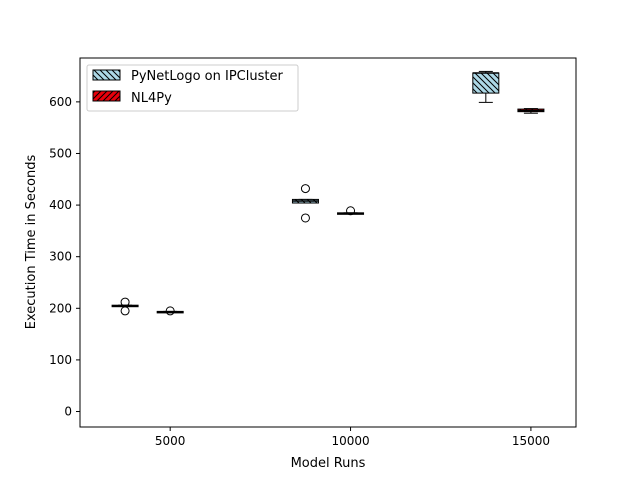 The width and height of the screenshot is (640, 484). I want to click on legend: PyNetLogo on IPCluster NL4Py, so click(192, 88).